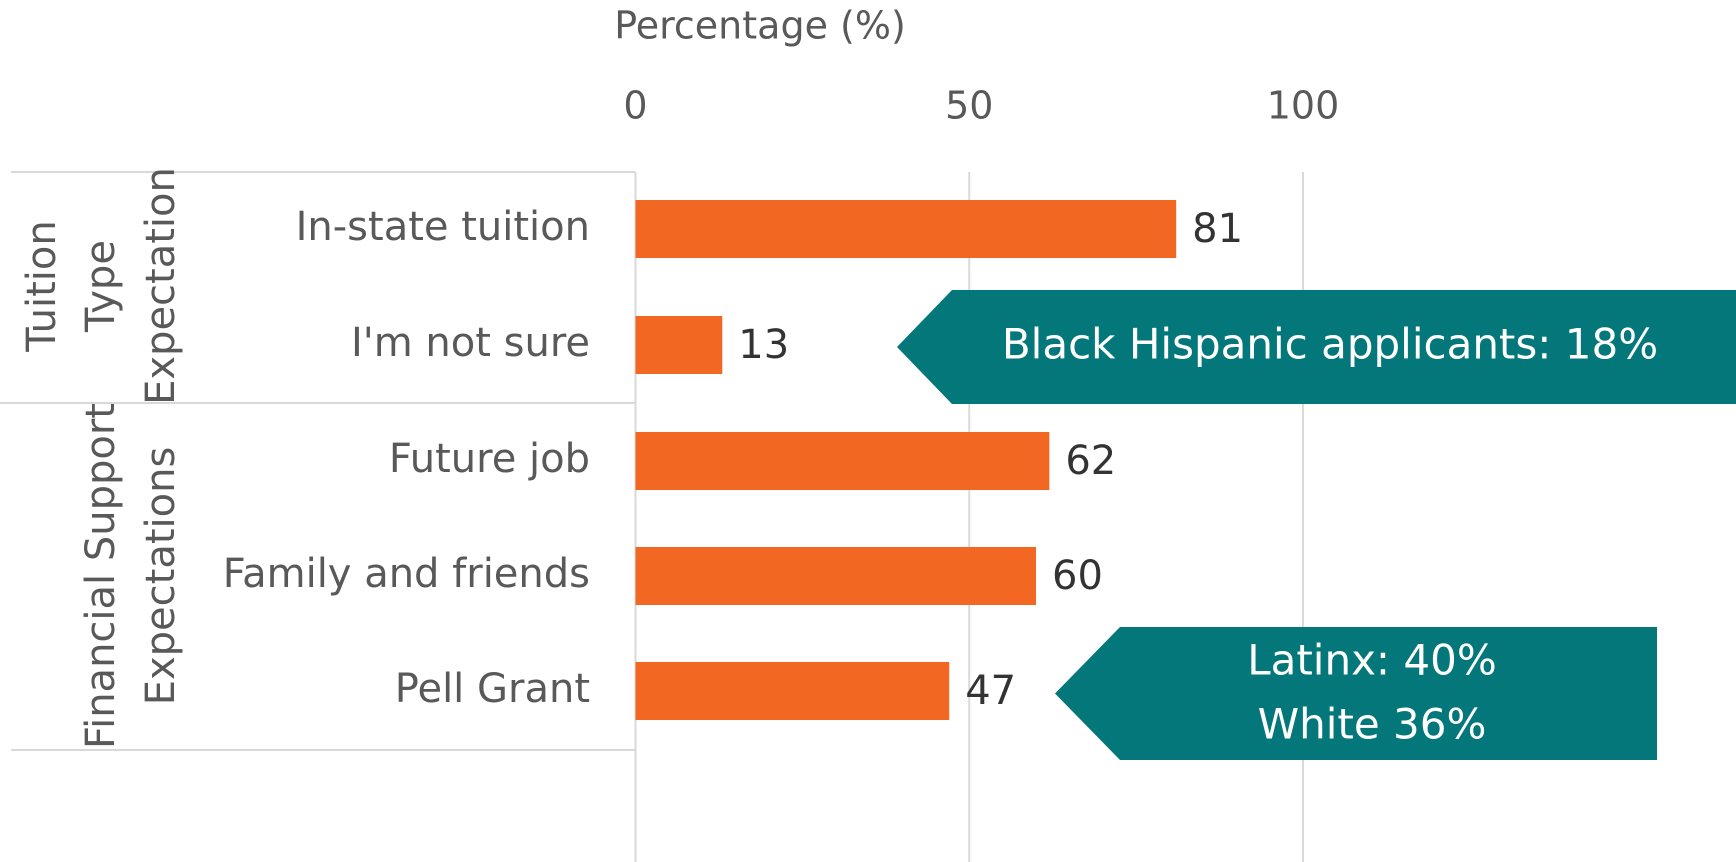 This screenshot has height=862, width=1736. What do you see at coordinates (1217, 229) in the screenshot?
I see `value-label: 81` at bounding box center [1217, 229].